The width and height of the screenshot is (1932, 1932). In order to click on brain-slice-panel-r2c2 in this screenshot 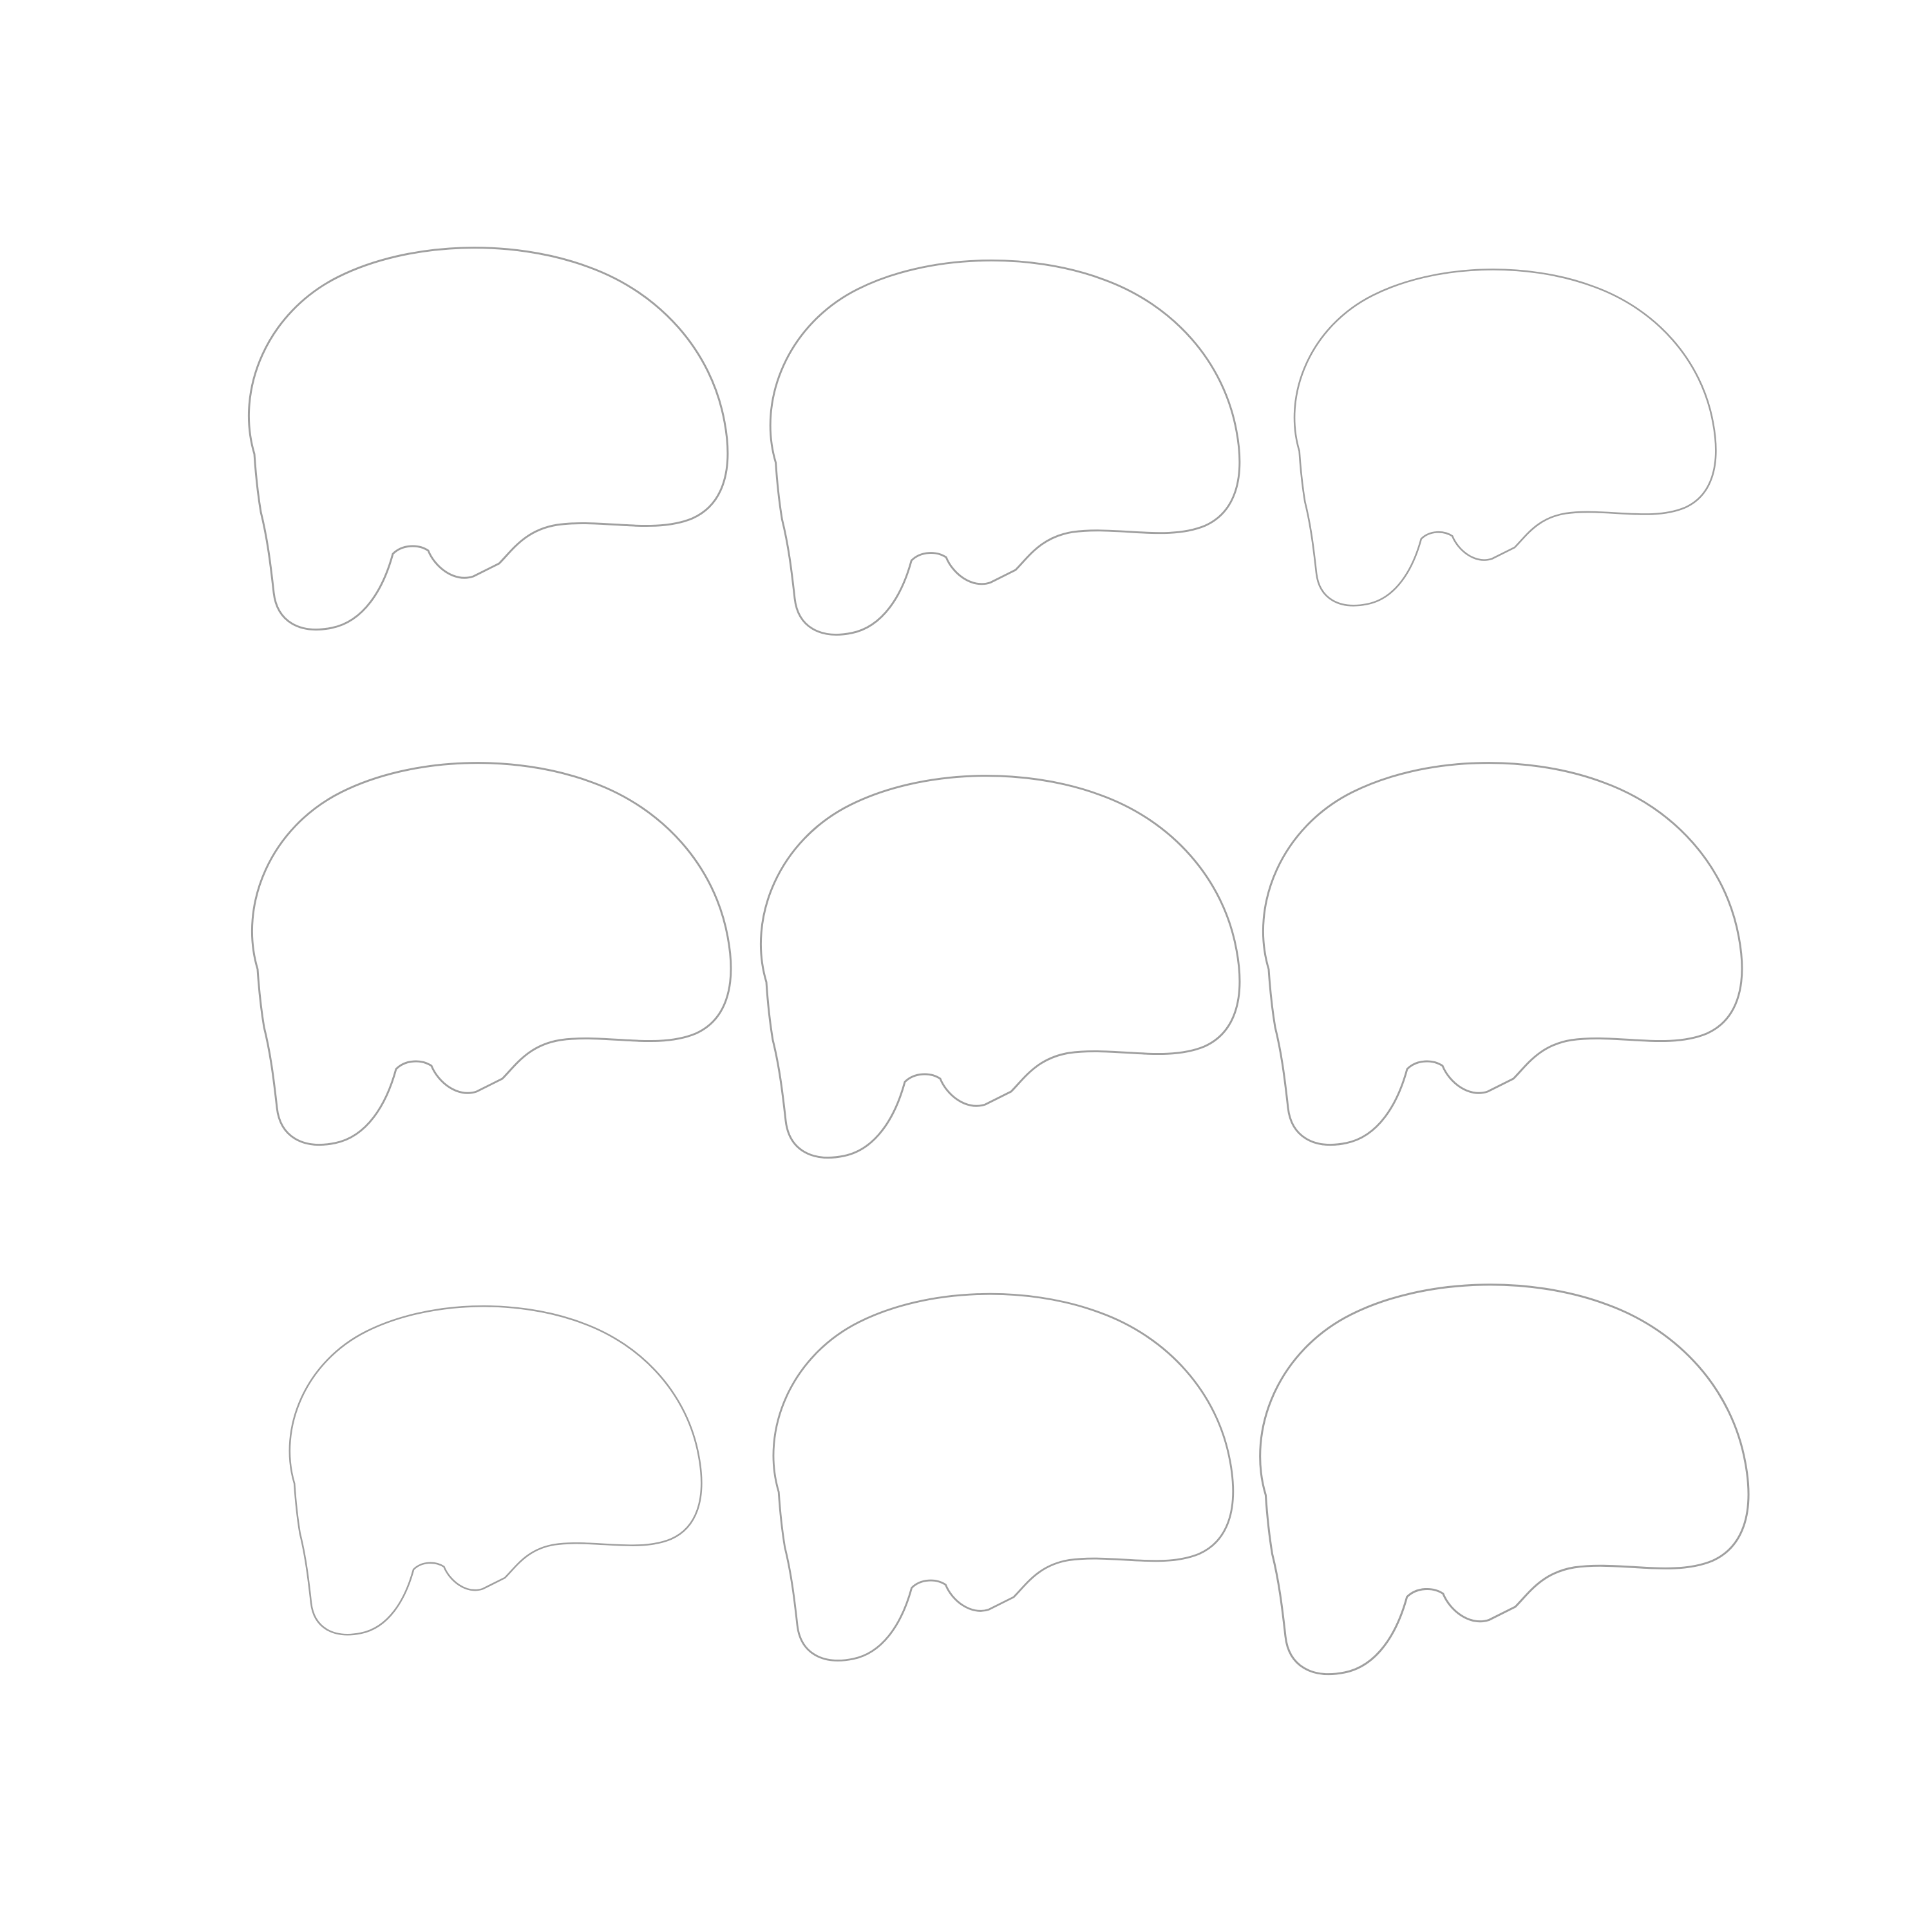, I will do `click(1000, 967)`.